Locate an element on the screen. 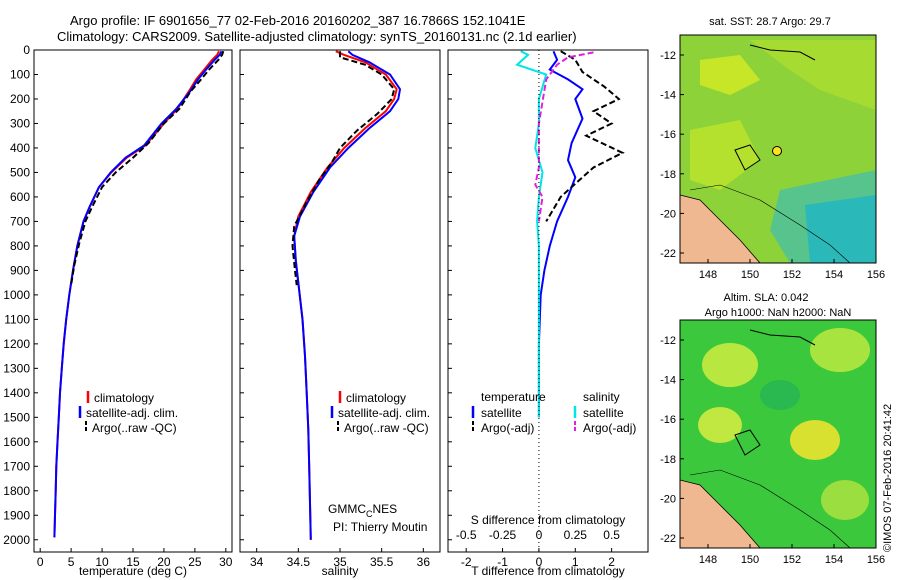 The width and height of the screenshot is (900, 580). sst-map-title: sat. SST: 28.7 Argo: 29.7 is located at coordinates (770, 22).